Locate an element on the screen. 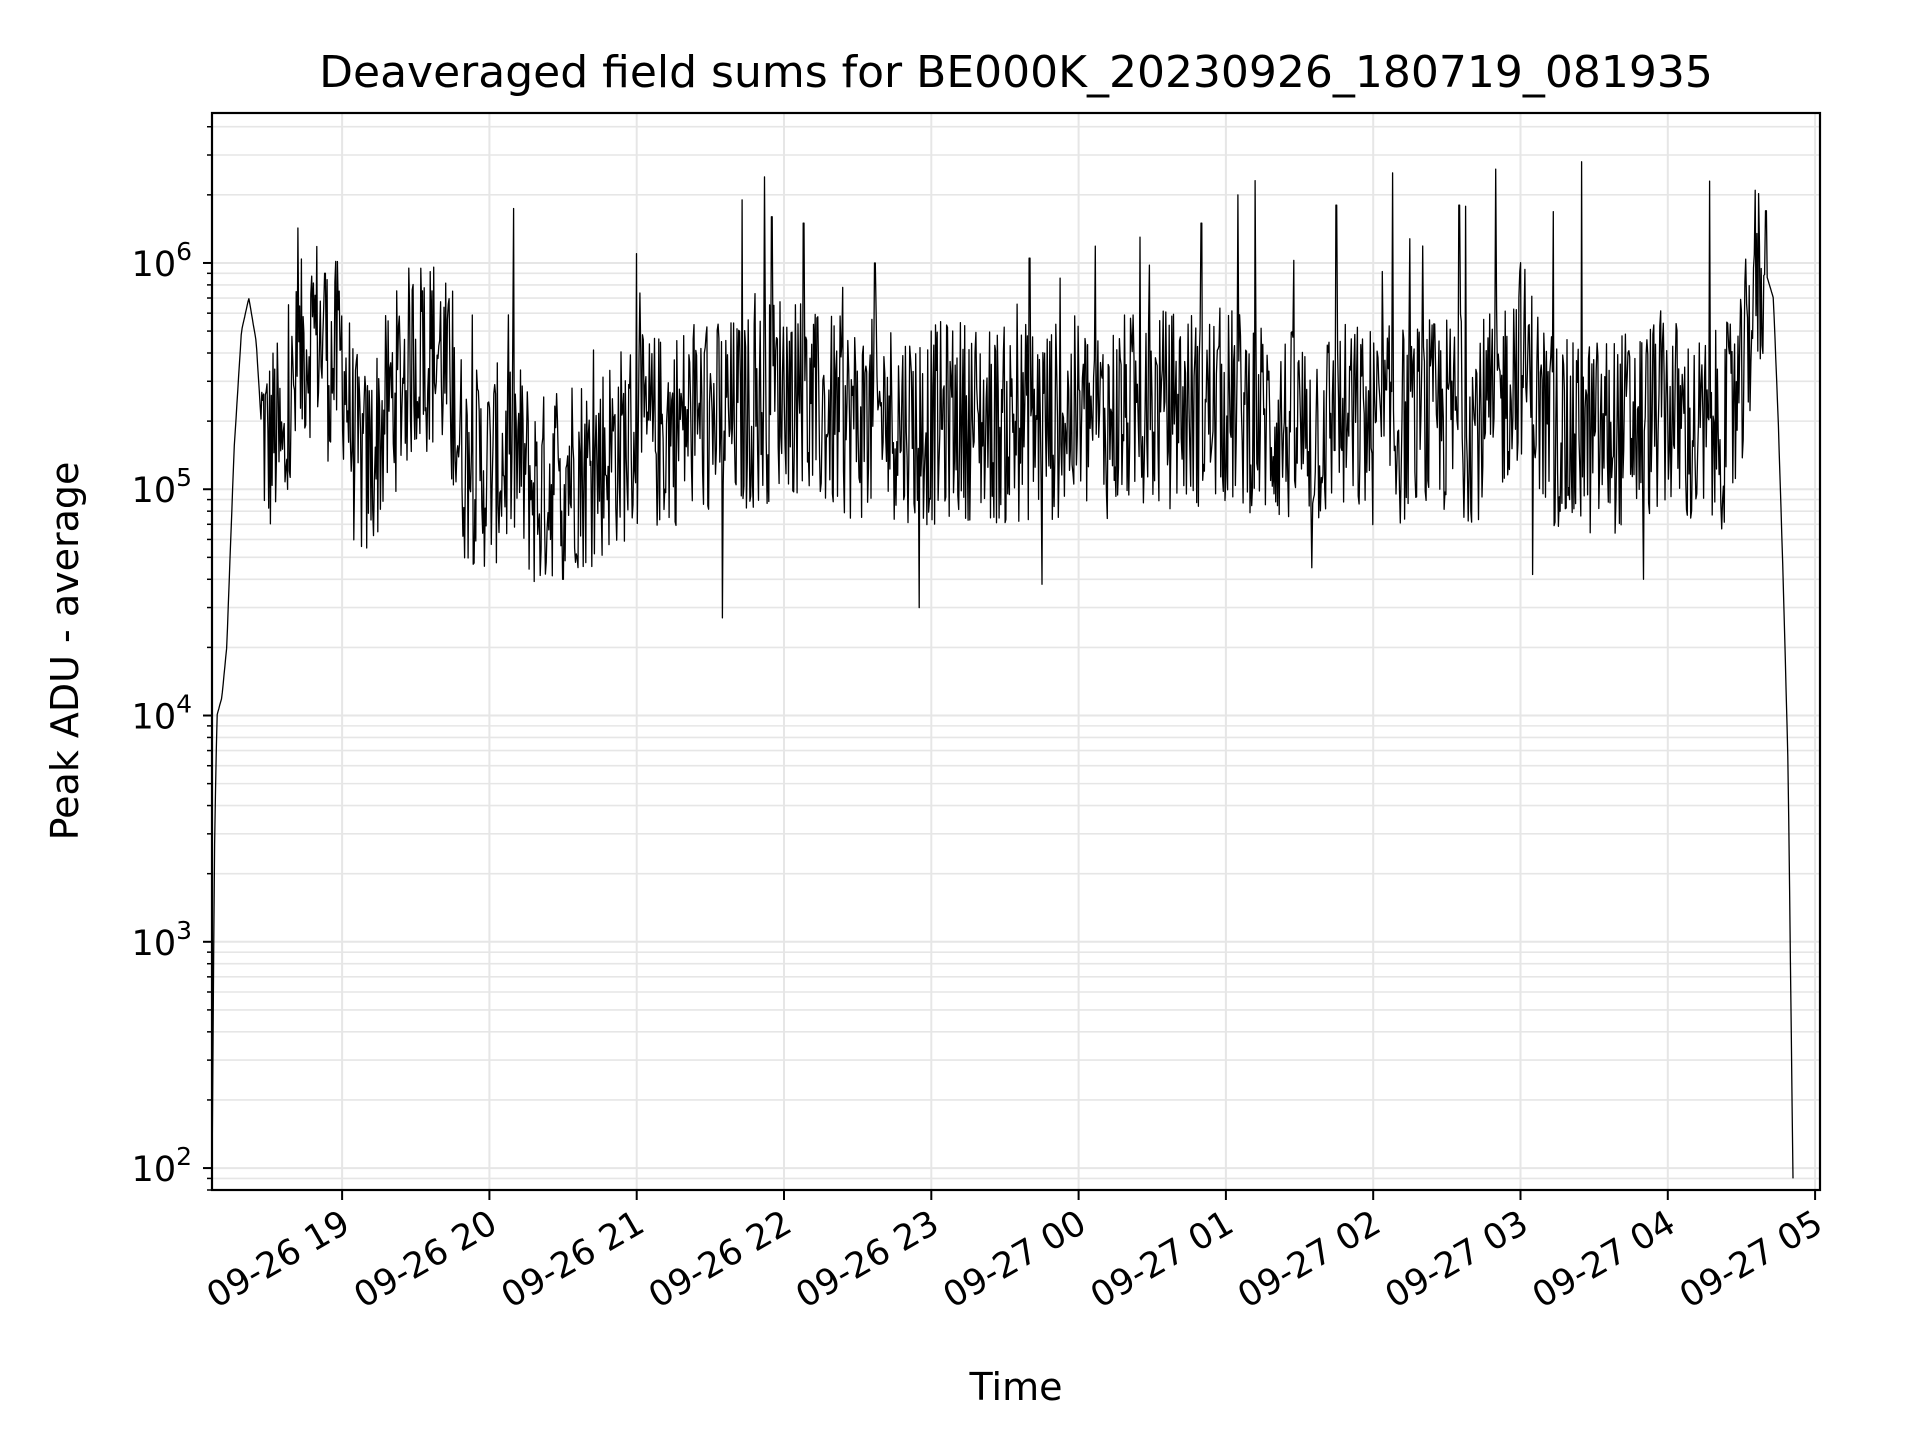  y-tick-exponent: 5 is located at coordinates (184, 477).